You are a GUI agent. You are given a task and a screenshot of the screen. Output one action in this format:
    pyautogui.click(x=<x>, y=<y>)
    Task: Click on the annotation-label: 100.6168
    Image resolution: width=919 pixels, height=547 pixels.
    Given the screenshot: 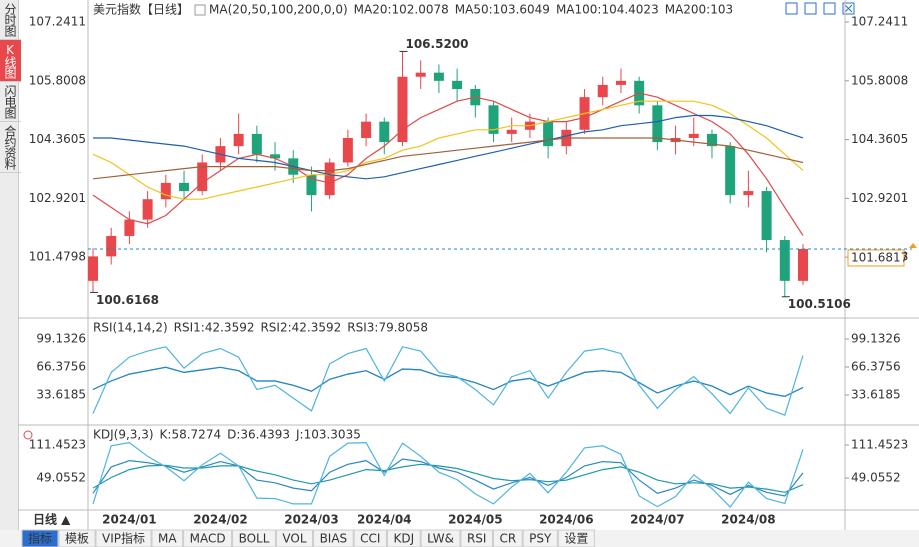 What is the action you would take?
    pyautogui.click(x=127, y=300)
    